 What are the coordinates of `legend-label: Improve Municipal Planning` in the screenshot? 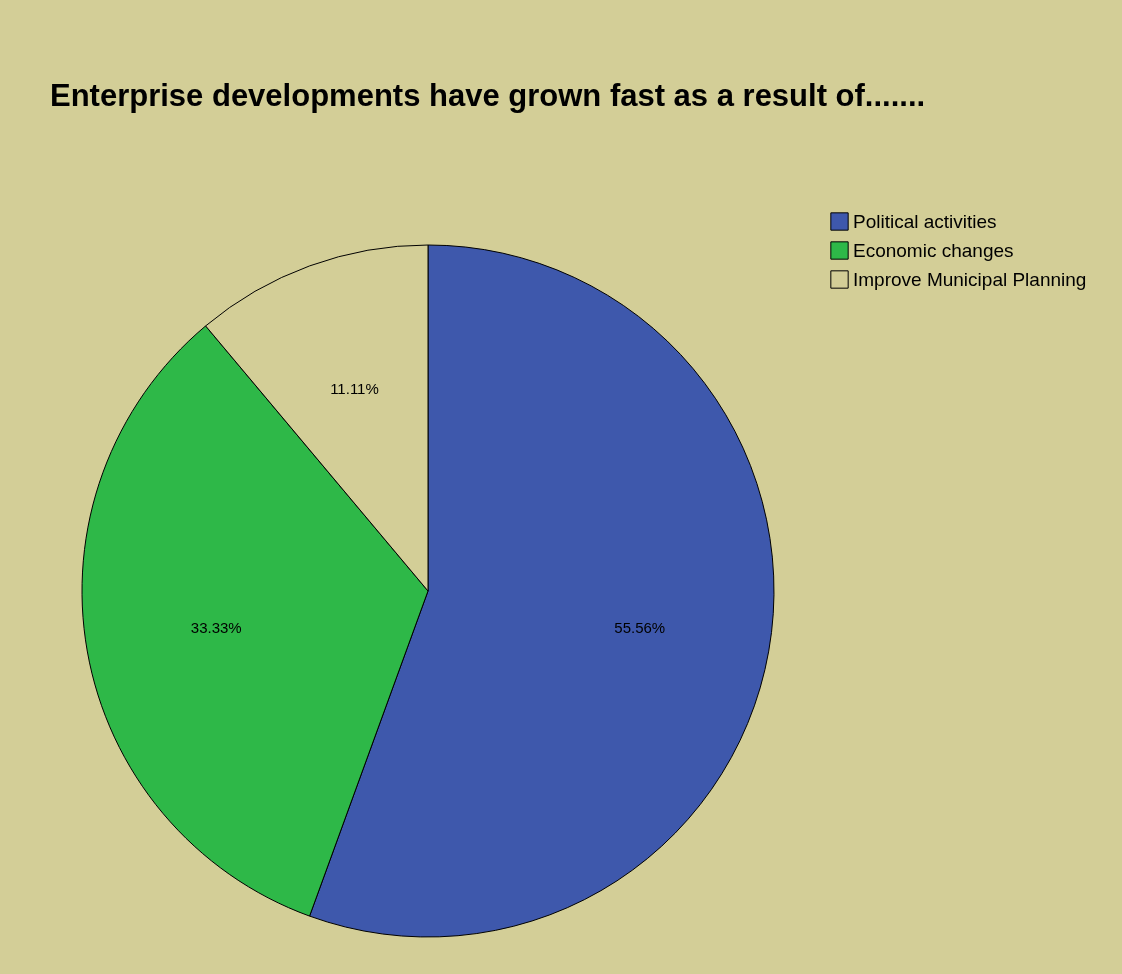 It's located at (970, 279).